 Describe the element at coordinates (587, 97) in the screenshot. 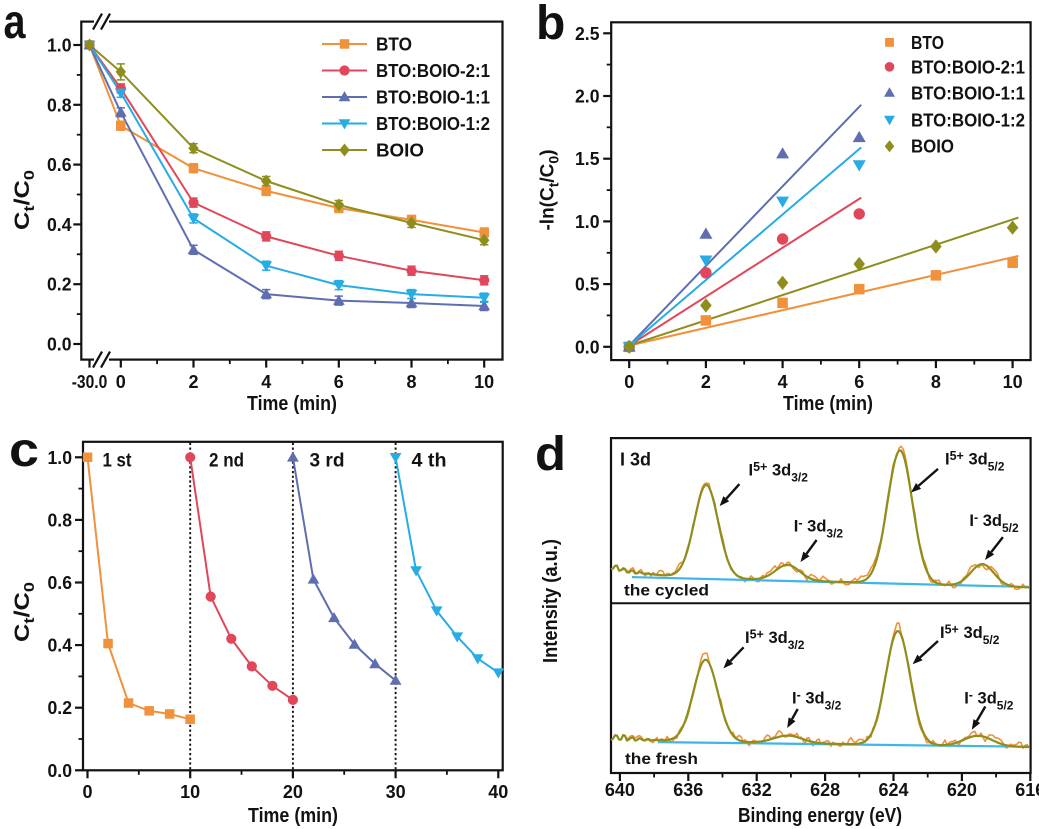

I see `svg-text: 2.0` at that location.